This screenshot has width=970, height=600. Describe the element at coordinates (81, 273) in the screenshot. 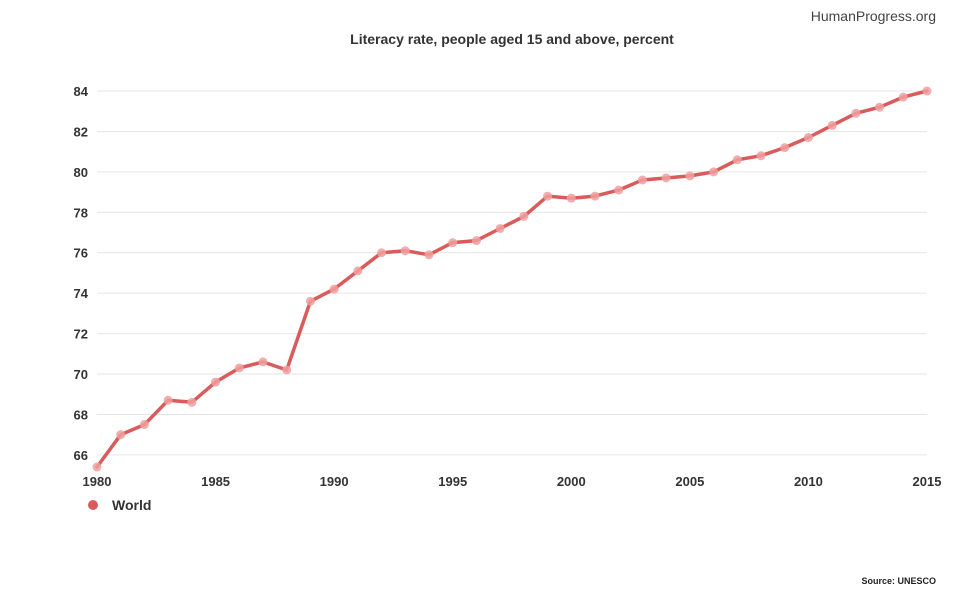

I see `y-axis: 66 68 70 72 74 76 78 80 82 84` at that location.